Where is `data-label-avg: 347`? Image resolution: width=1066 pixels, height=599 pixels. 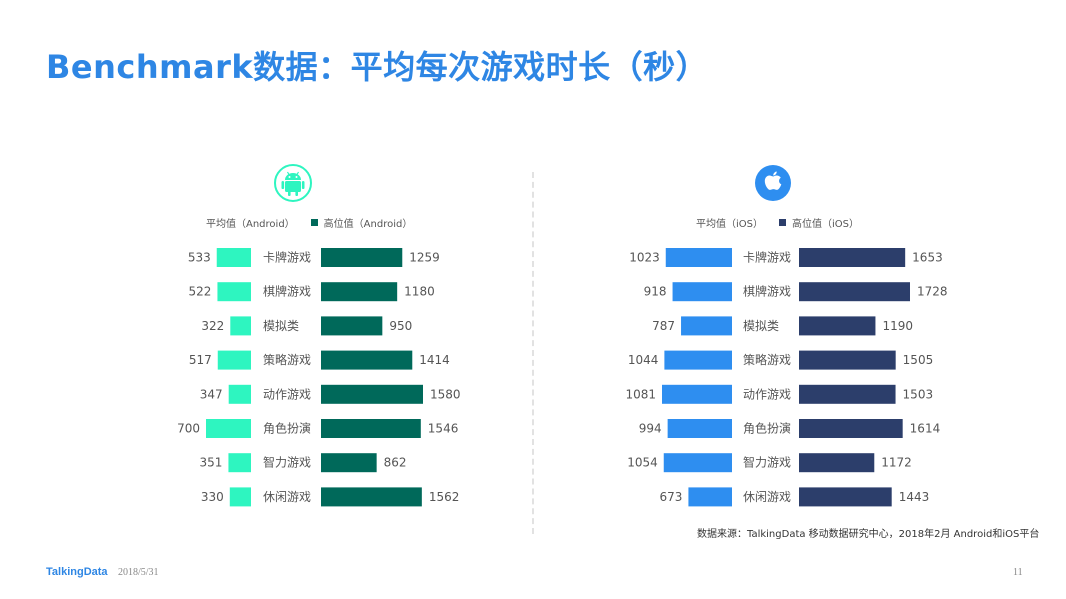 data-label-avg: 347 is located at coordinates (211, 394).